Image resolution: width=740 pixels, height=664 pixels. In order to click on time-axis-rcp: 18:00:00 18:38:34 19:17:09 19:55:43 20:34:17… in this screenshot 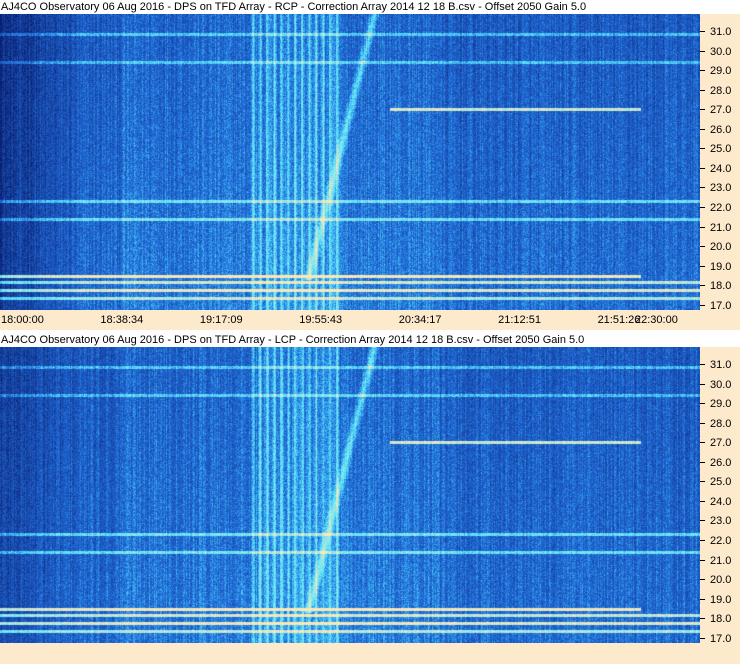, I will do `click(370, 320)`.